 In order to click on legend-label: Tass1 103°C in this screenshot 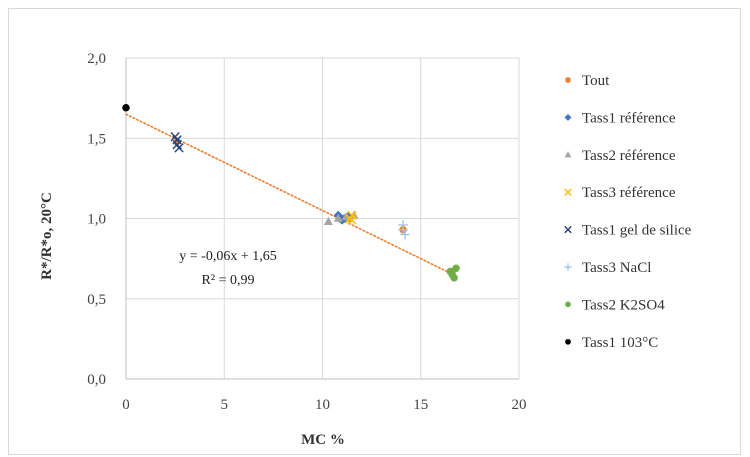, I will do `click(620, 343)`.